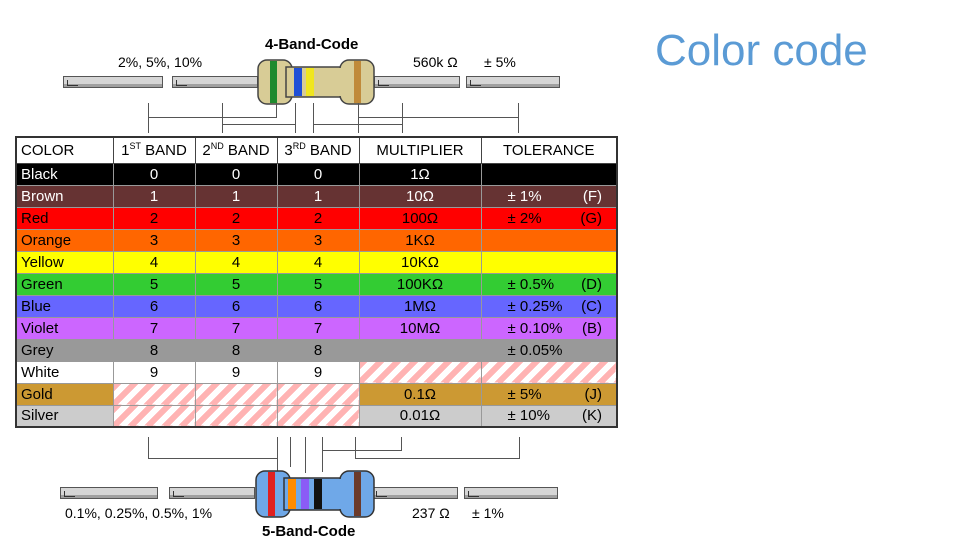 Image resolution: width=960 pixels, height=540 pixels. What do you see at coordinates (528, 416) in the screenshot?
I see `tolerance-percent: ± 10%` at bounding box center [528, 416].